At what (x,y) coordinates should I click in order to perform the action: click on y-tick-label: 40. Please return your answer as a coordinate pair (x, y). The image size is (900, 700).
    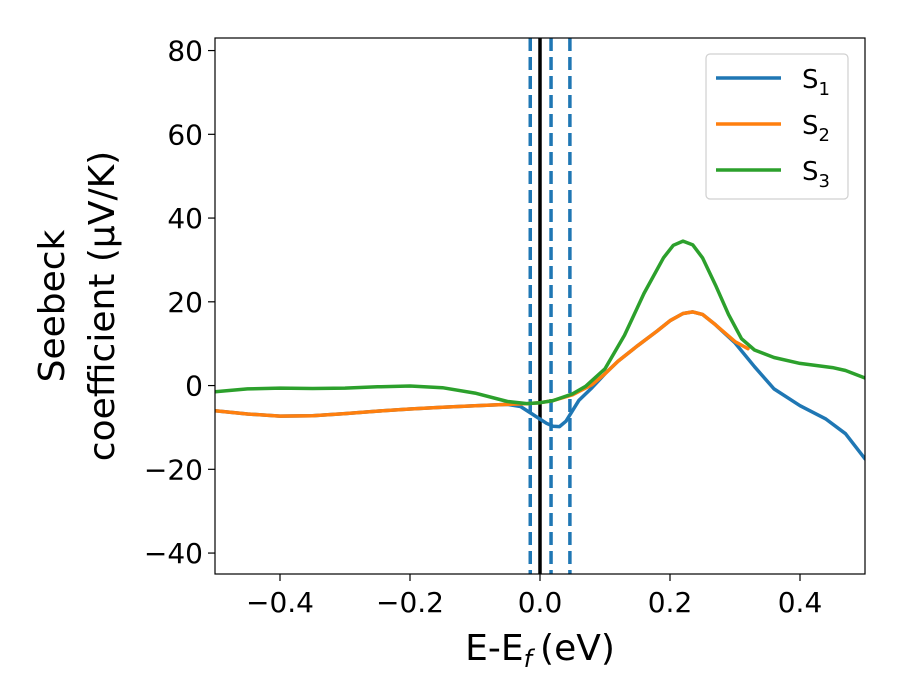
    Looking at the image, I should click on (185, 218).